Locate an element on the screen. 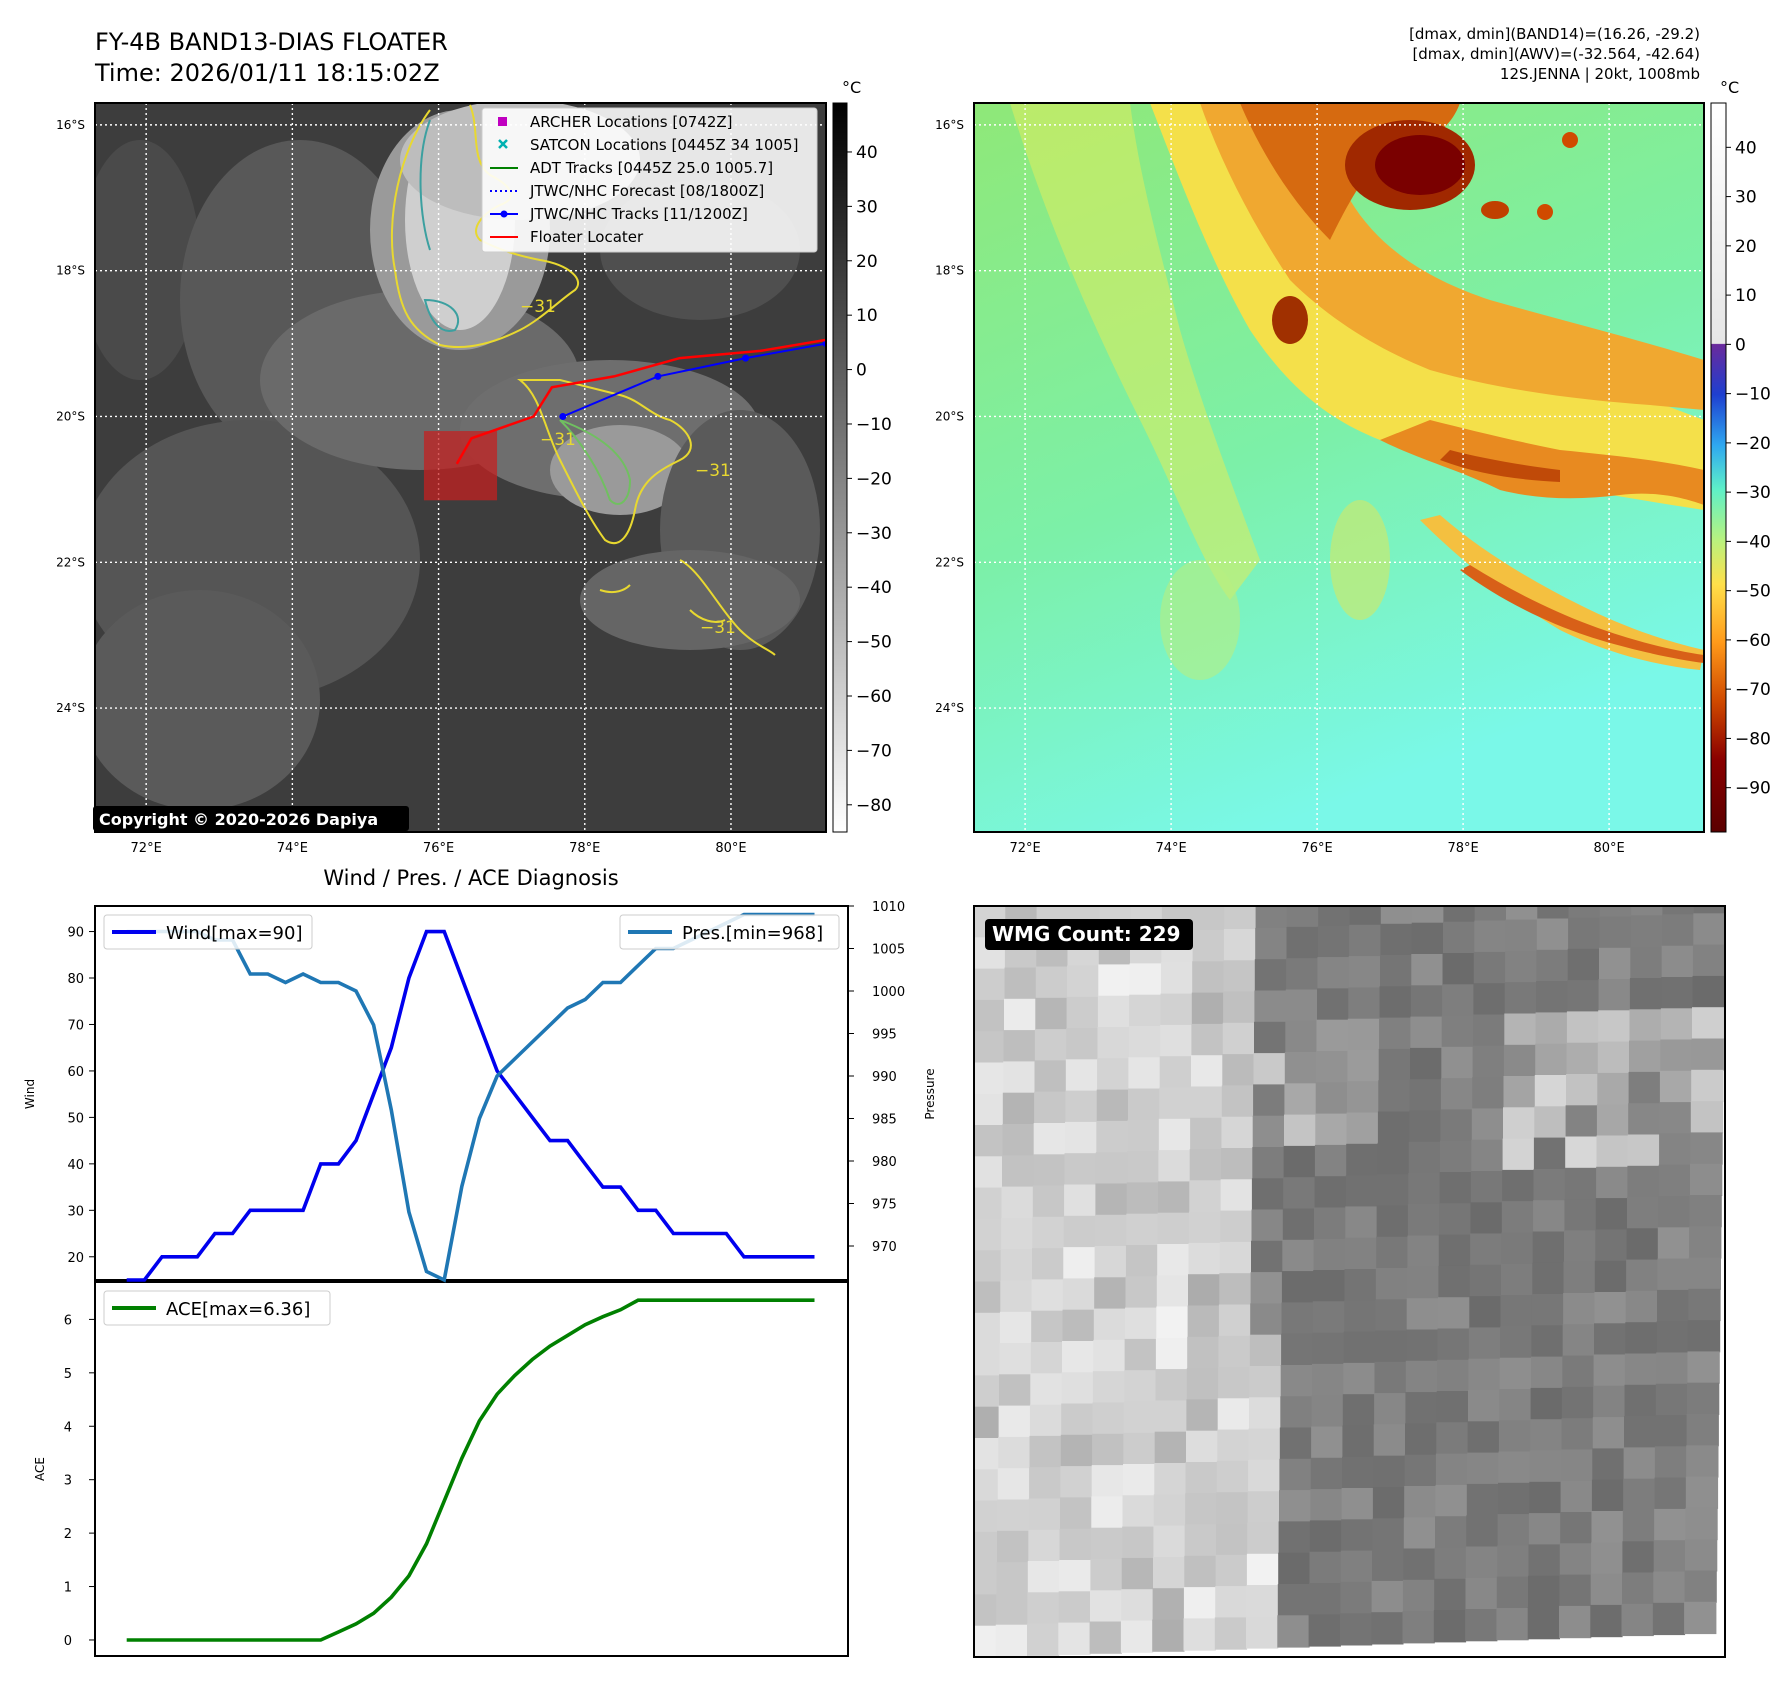 This screenshot has width=1788, height=1690. colorbar-tick-label: −50 is located at coordinates (874, 643).